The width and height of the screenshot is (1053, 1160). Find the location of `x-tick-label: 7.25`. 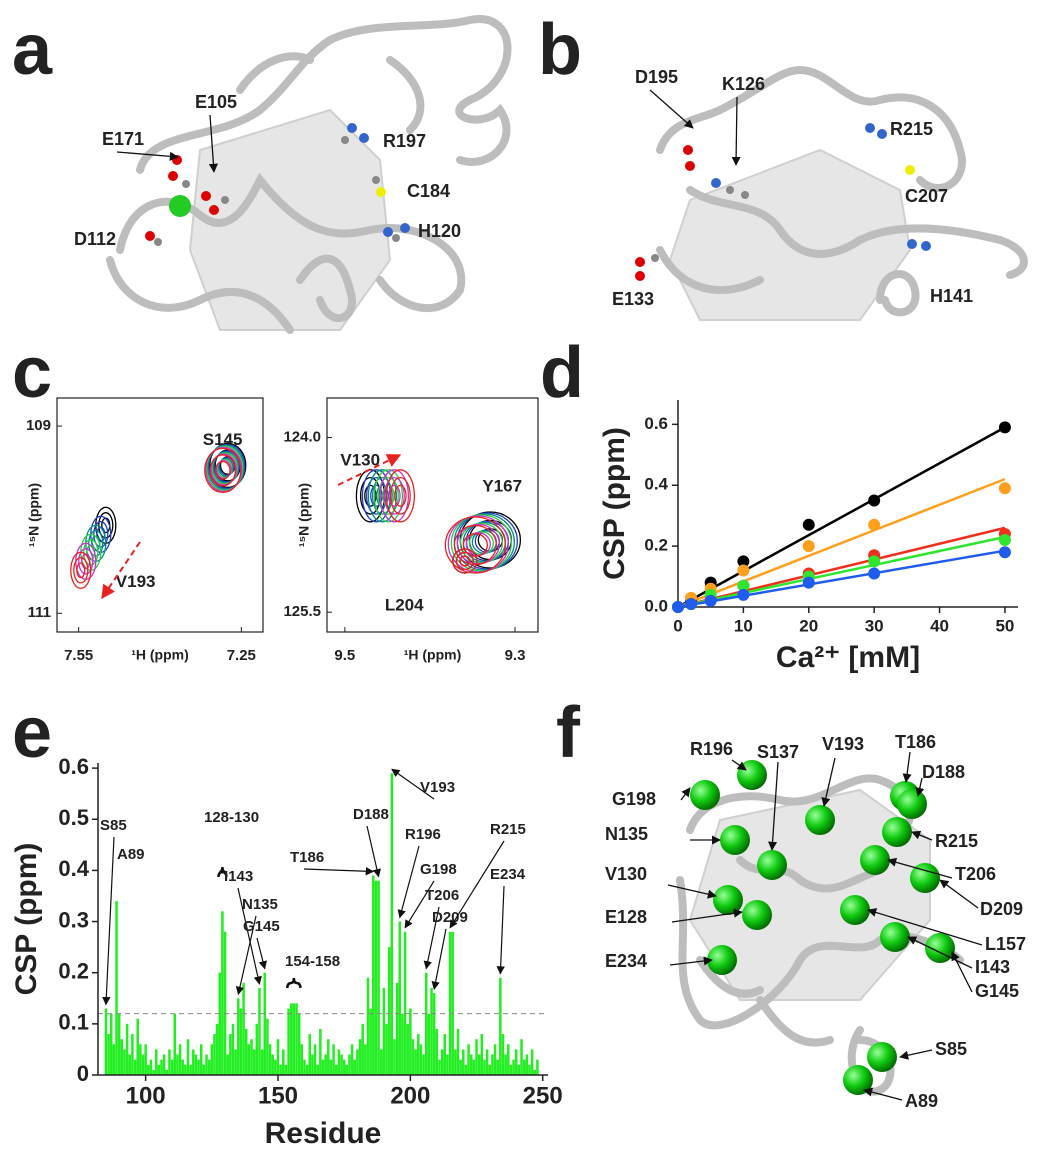

x-tick-label: 7.25 is located at coordinates (241, 655).